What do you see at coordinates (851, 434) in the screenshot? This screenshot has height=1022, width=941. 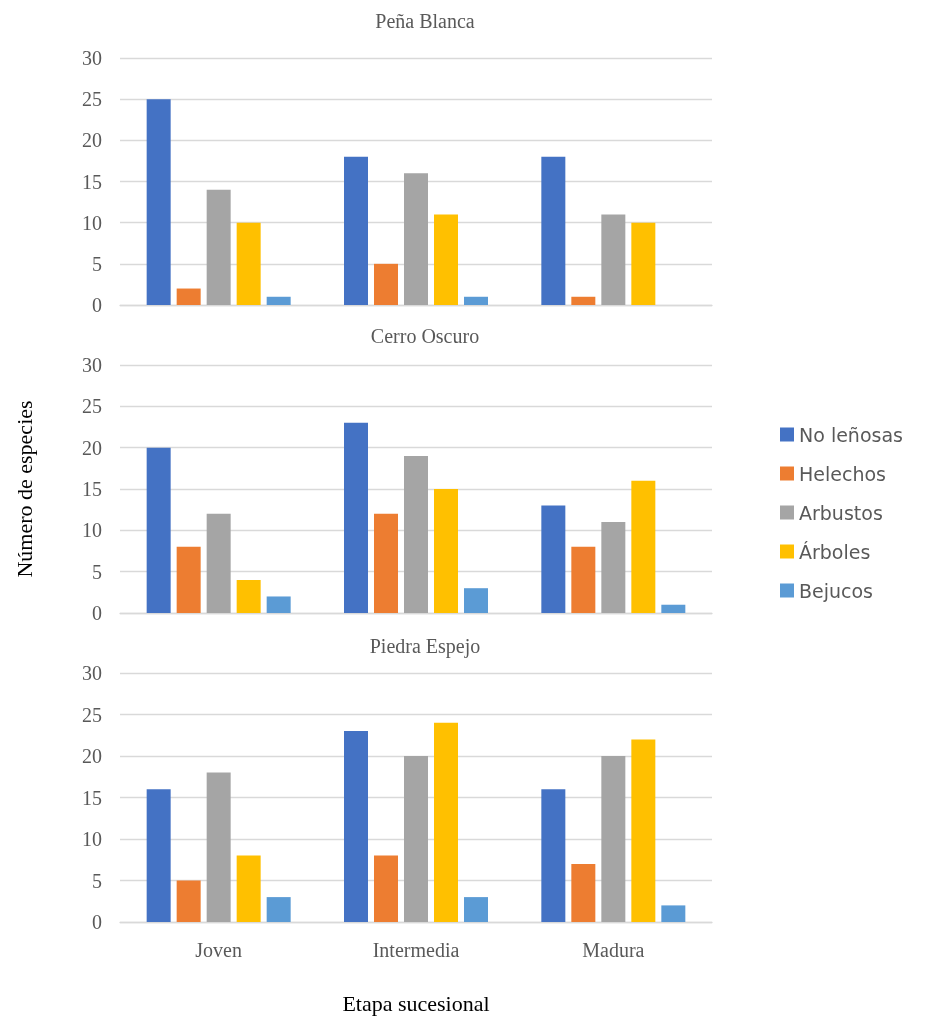 I see `legend-label: No leñosas` at bounding box center [851, 434].